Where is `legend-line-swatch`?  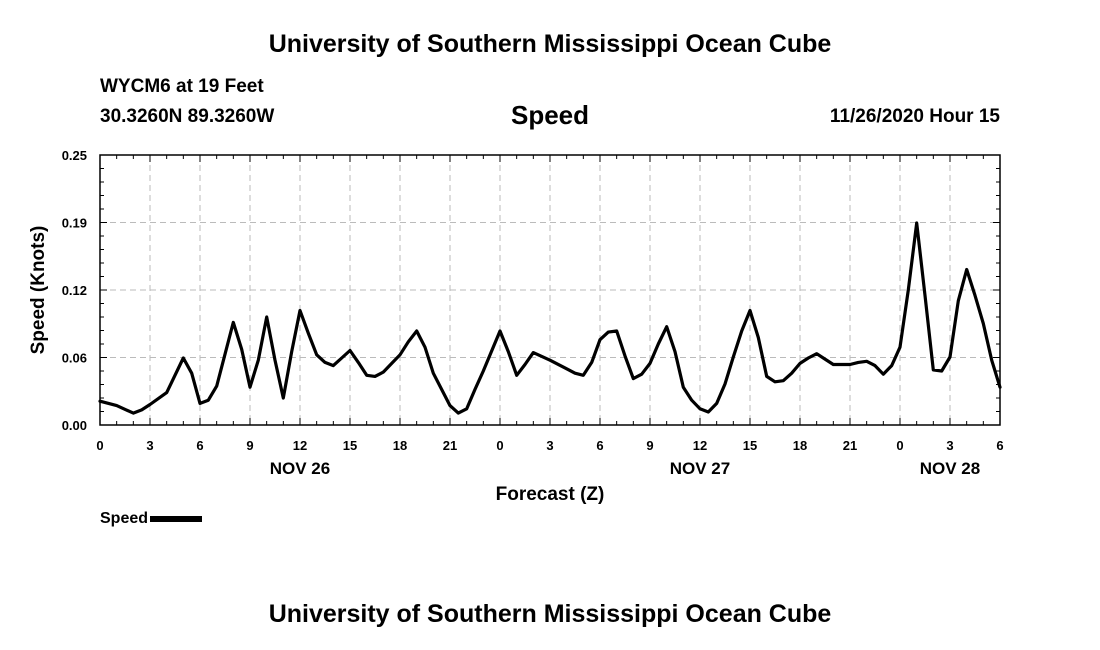
legend-line-swatch is located at coordinates (176, 518).